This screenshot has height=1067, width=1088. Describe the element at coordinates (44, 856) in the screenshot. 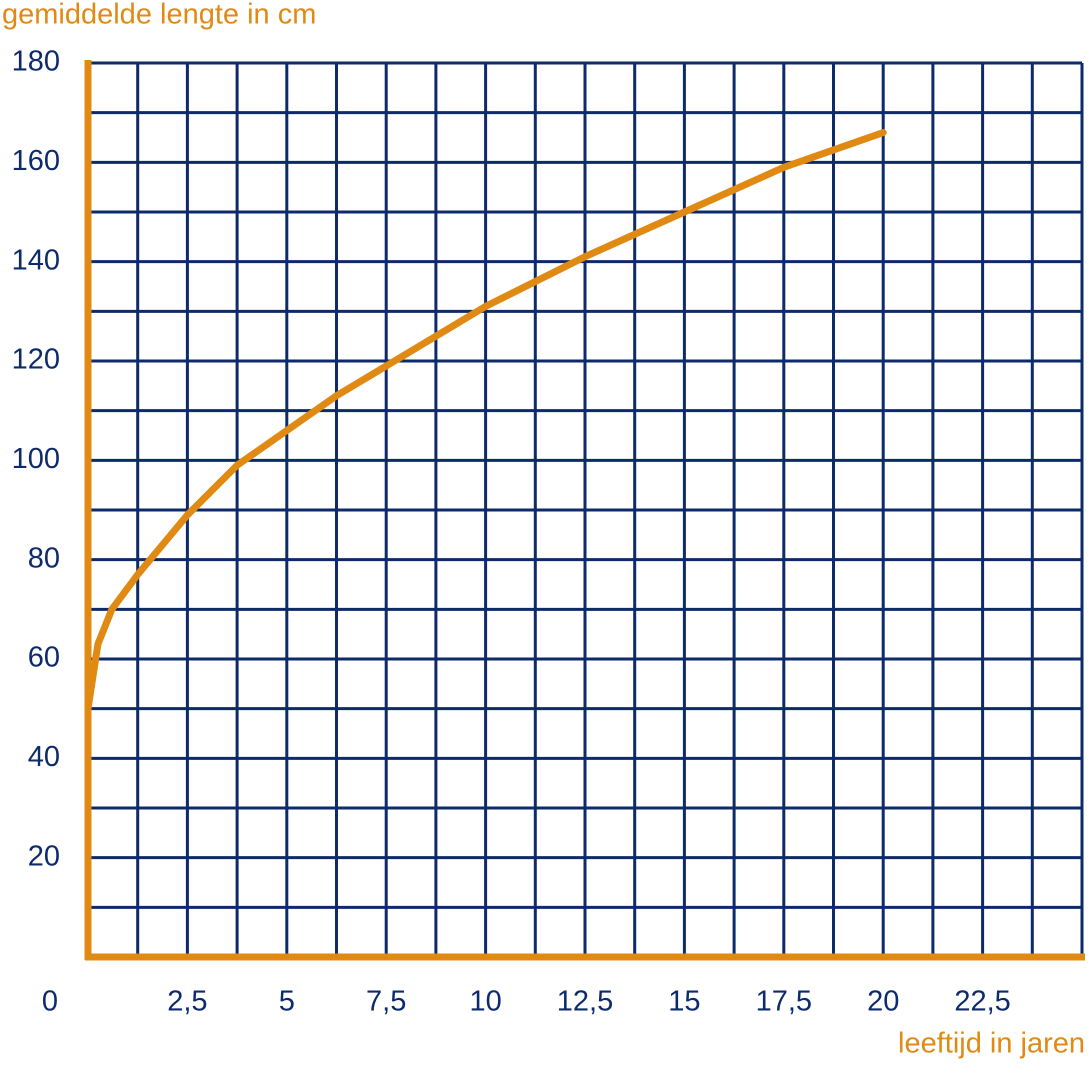

I see `y-tick-label: 20` at that location.